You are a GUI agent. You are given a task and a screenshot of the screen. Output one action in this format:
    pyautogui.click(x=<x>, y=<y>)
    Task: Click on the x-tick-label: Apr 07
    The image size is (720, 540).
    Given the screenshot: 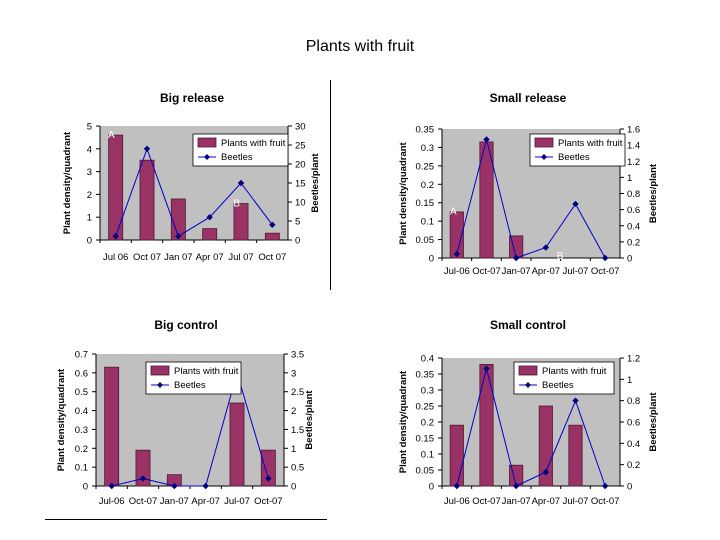 What is the action you would take?
    pyautogui.click(x=210, y=257)
    